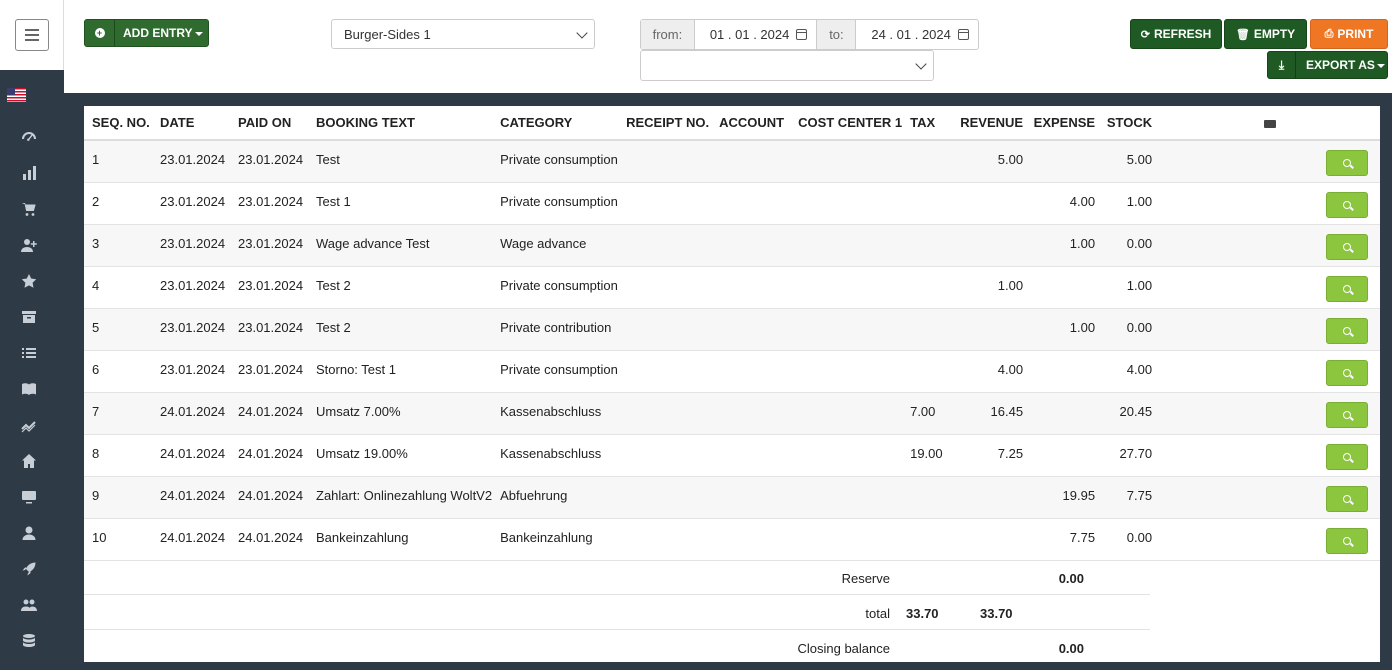 The height and width of the screenshot is (670, 1392). What do you see at coordinates (1270, 123) in the screenshot?
I see `keyboard-icon` at bounding box center [1270, 123].